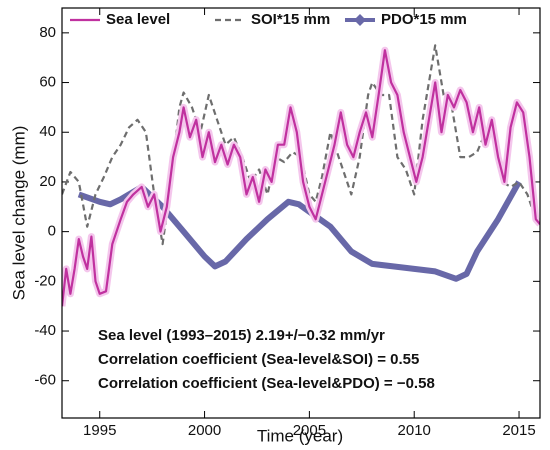  What do you see at coordinates (138, 19) in the screenshot?
I see `legend-label: Sea level` at bounding box center [138, 19].